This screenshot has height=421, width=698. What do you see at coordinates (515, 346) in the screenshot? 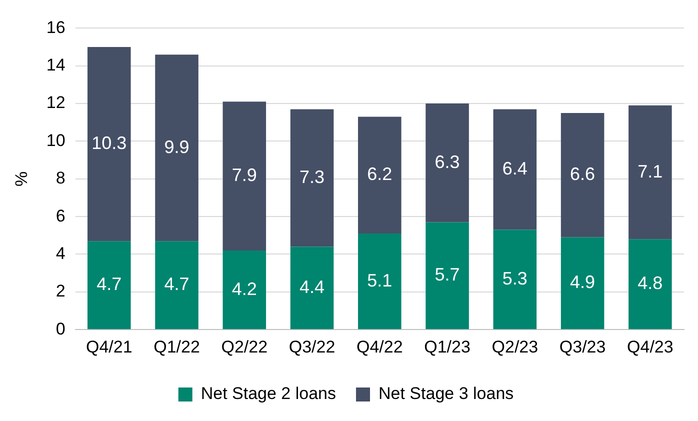
I see `x-tick-label: Q2/23` at bounding box center [515, 346].